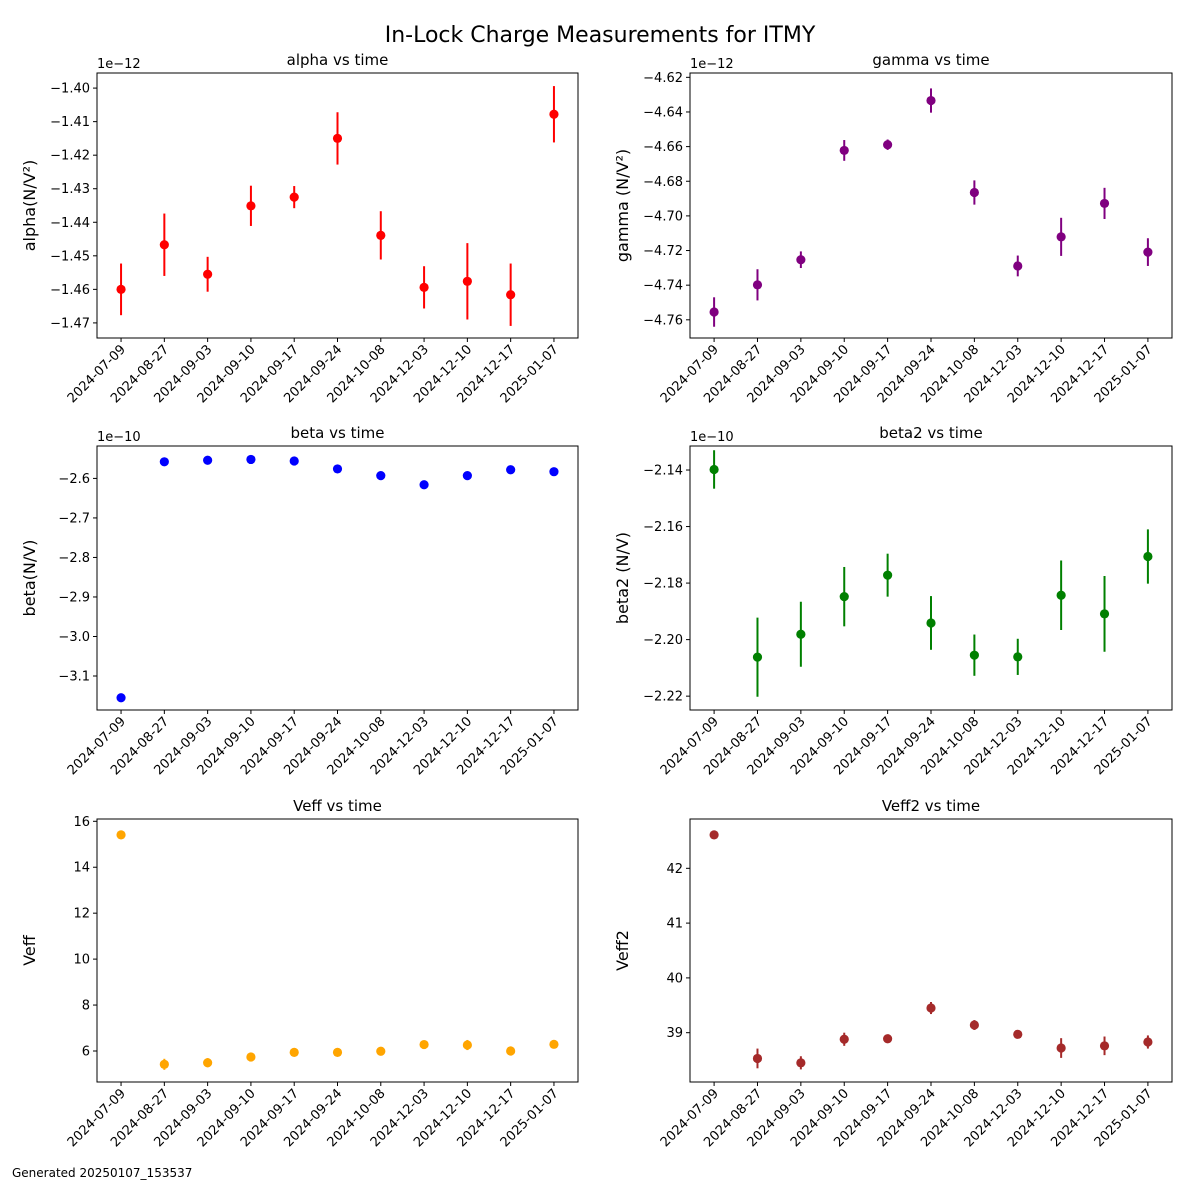  Describe the element at coordinates (674, 1033) in the screenshot. I see `y-tick-label: 39` at that location.